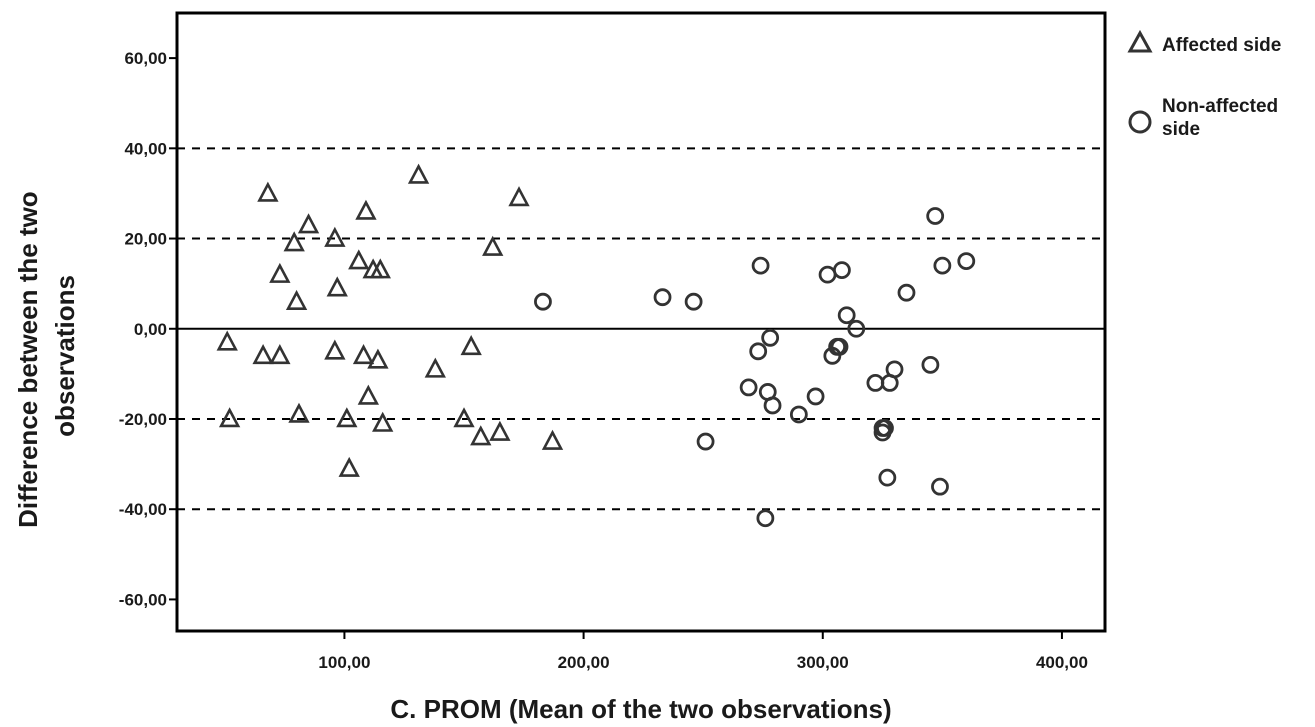 This screenshot has width=1315, height=727. What do you see at coordinates (1062, 662) in the screenshot?
I see `x-tick-label: 400,00` at bounding box center [1062, 662].